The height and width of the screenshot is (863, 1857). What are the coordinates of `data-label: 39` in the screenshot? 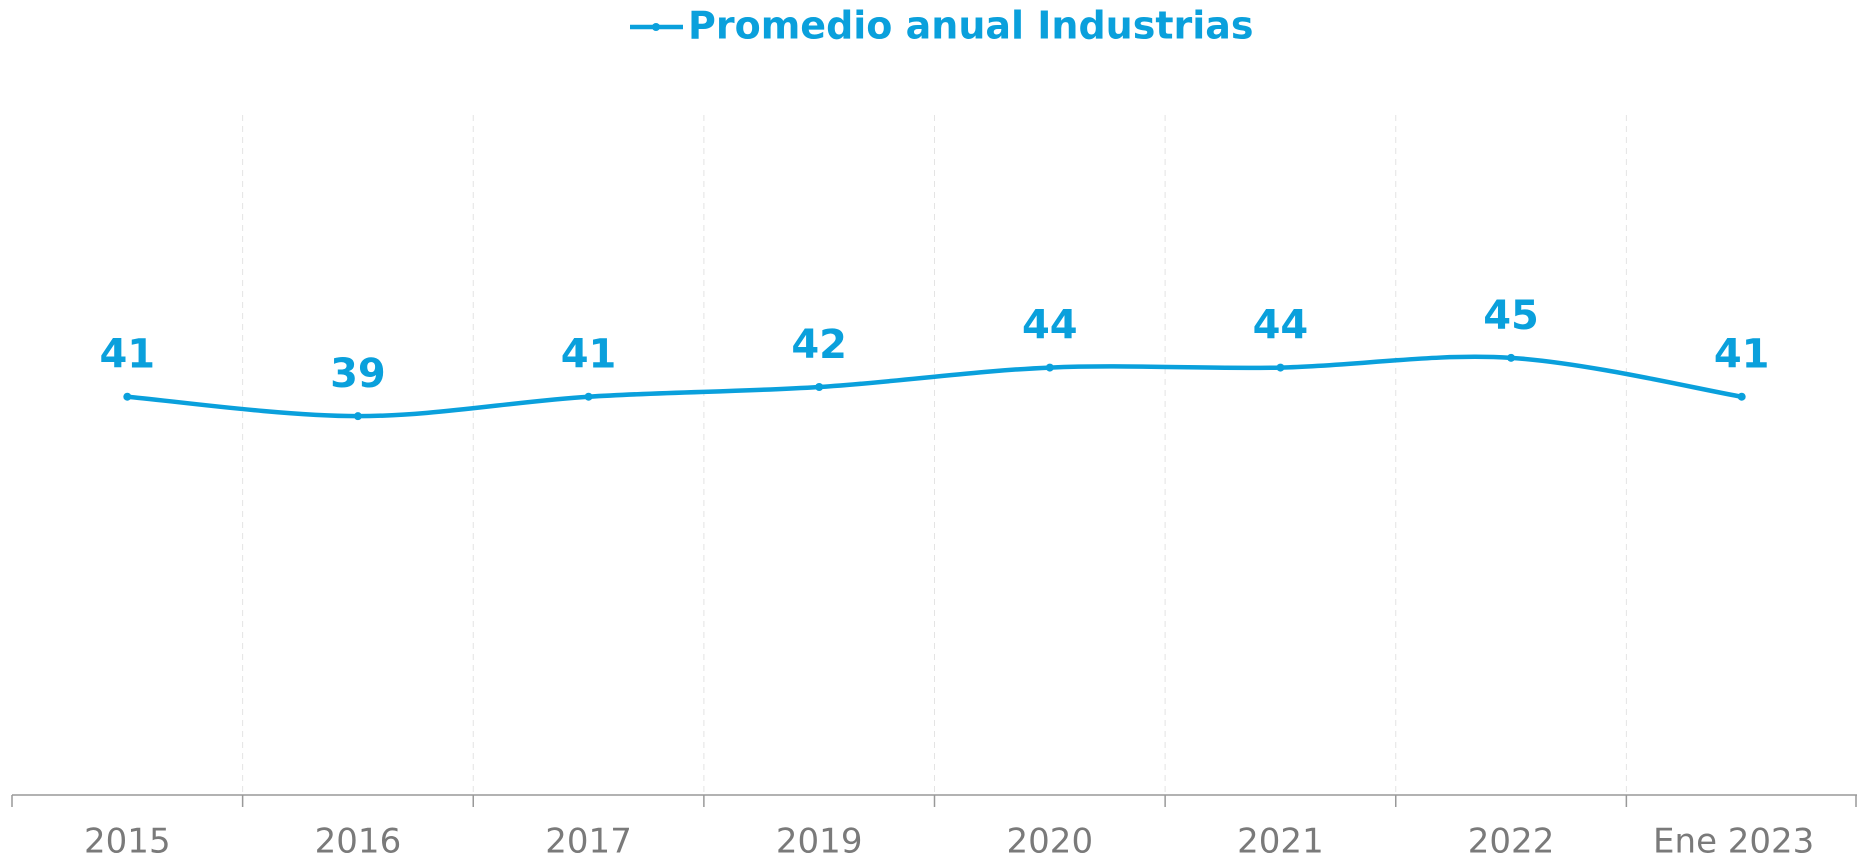 It's located at (358, 374).